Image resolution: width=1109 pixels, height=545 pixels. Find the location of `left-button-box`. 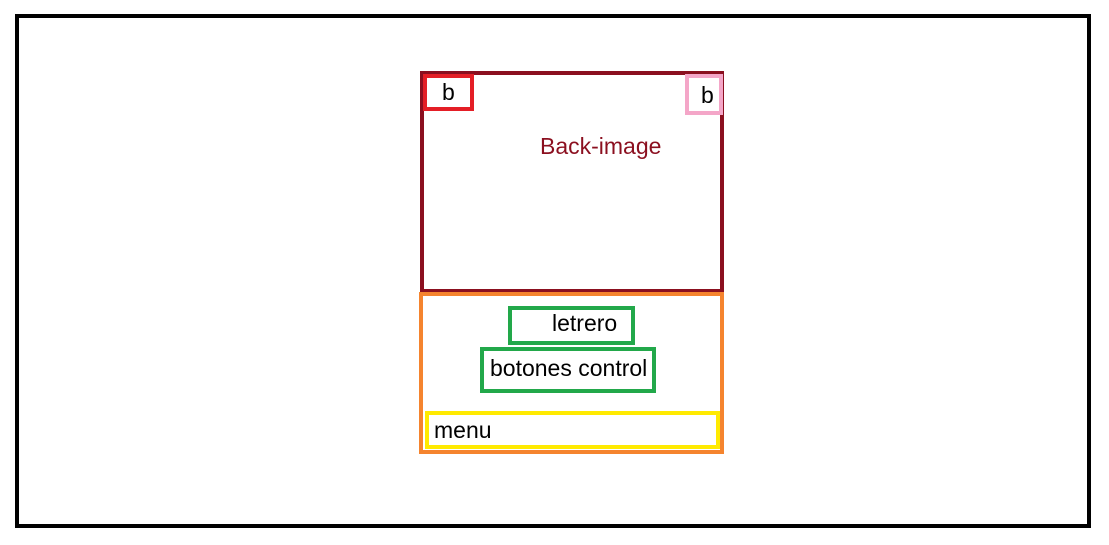

left-button-box is located at coordinates (448, 92).